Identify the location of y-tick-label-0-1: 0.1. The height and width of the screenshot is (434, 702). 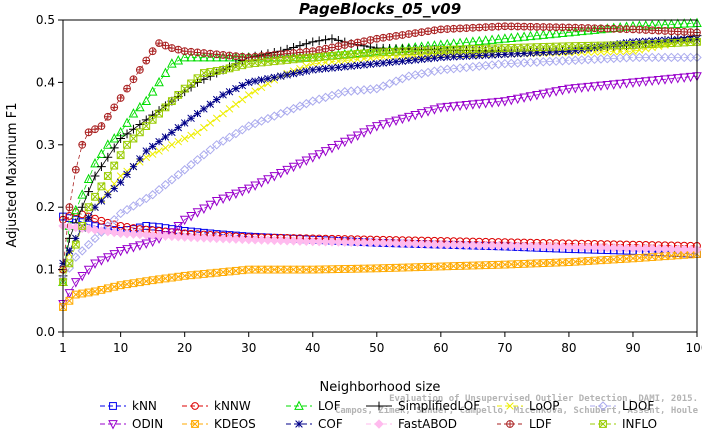
(45, 270).